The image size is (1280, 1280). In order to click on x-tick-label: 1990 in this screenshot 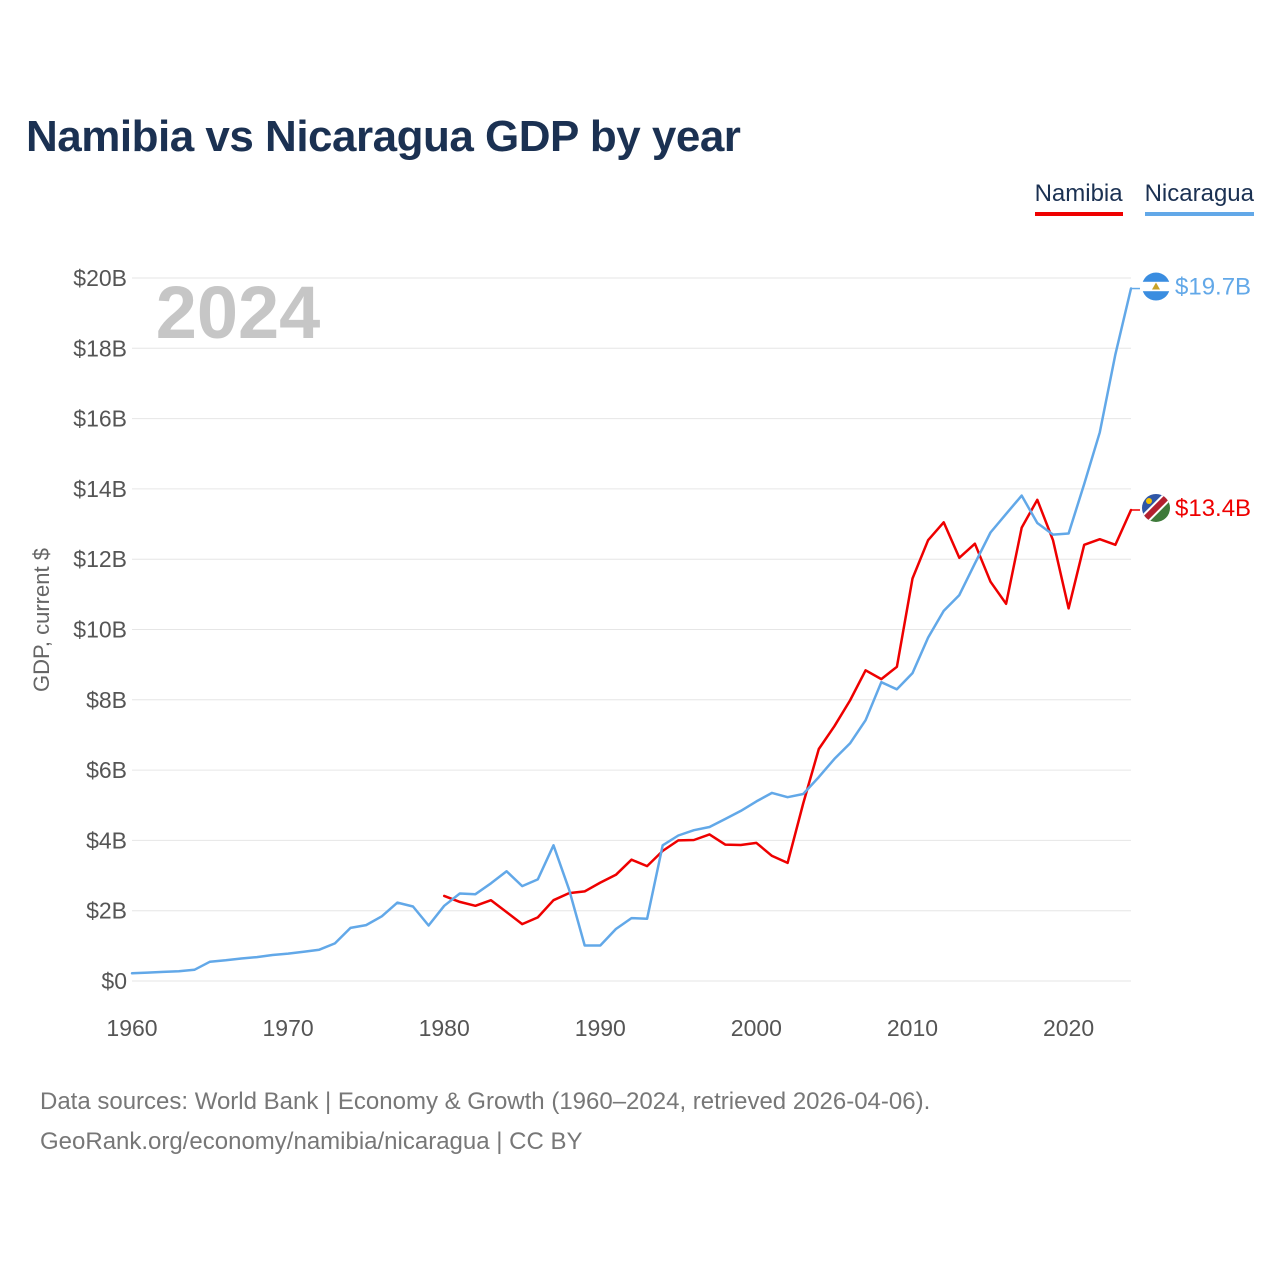, I will do `click(600, 1028)`.